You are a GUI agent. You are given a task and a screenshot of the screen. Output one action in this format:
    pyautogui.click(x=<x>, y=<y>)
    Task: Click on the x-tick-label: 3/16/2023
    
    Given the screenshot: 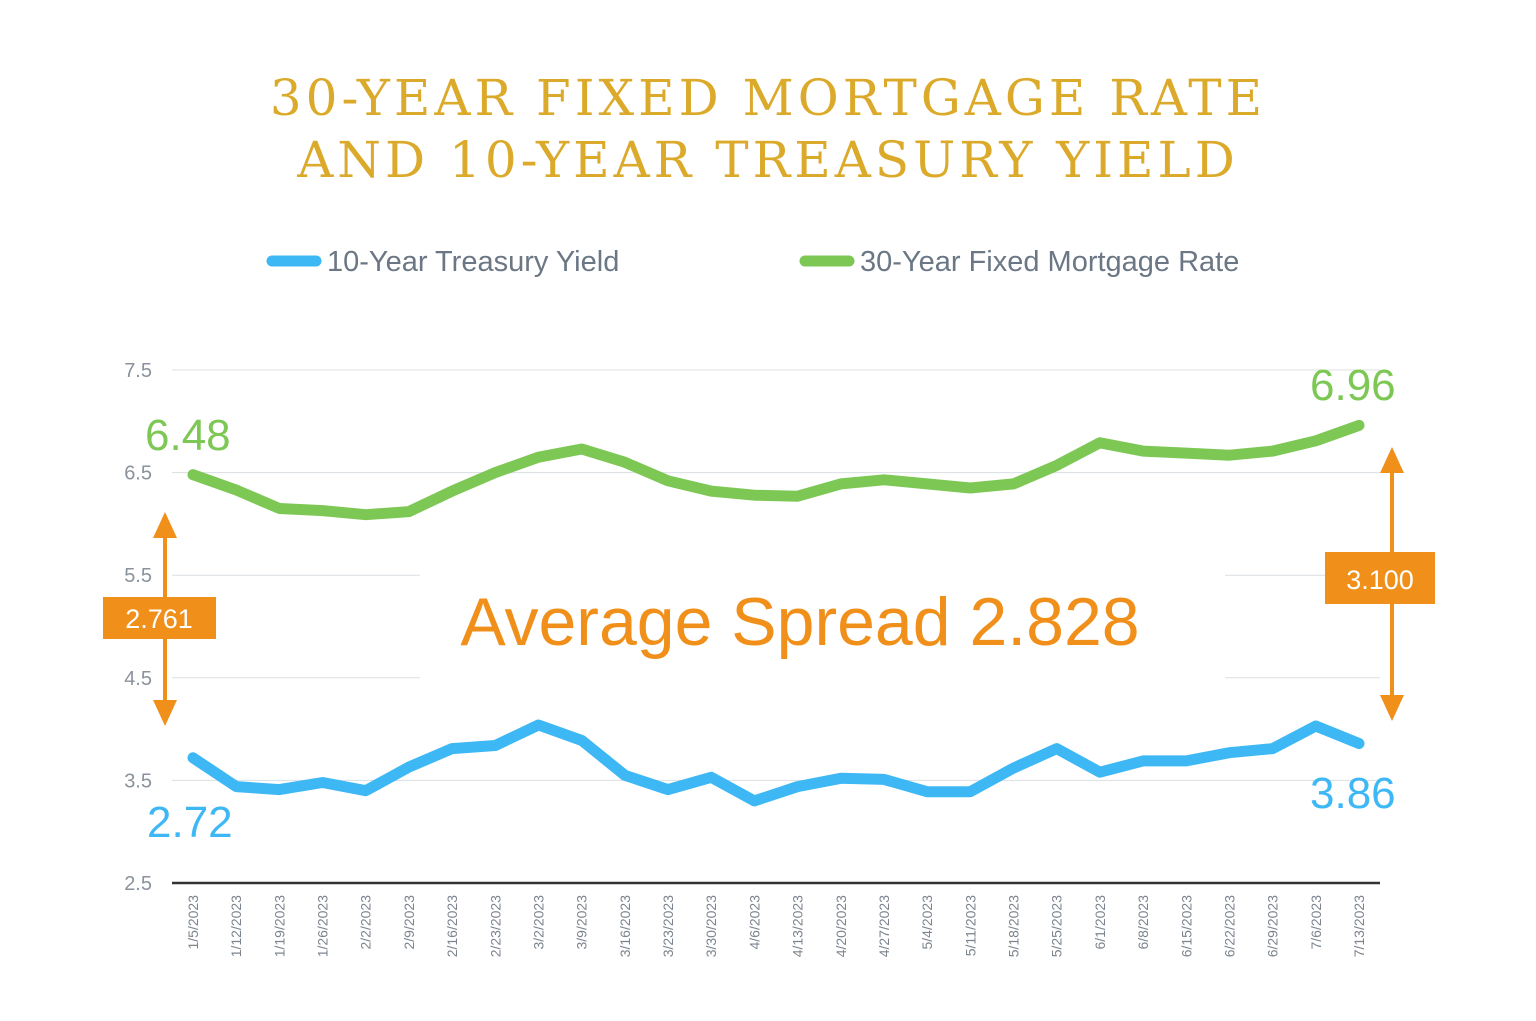 What is the action you would take?
    pyautogui.click(x=625, y=926)
    